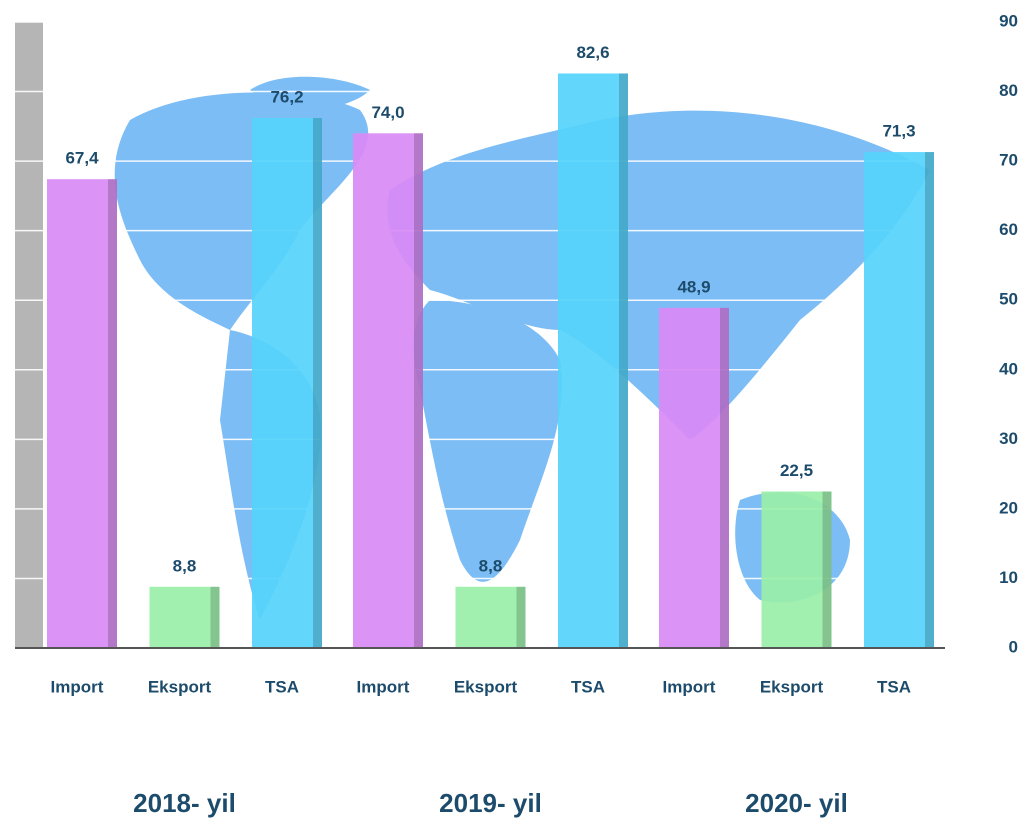 The image size is (1032, 828). What do you see at coordinates (82, 158) in the screenshot?
I see `value-label: 67,4` at bounding box center [82, 158].